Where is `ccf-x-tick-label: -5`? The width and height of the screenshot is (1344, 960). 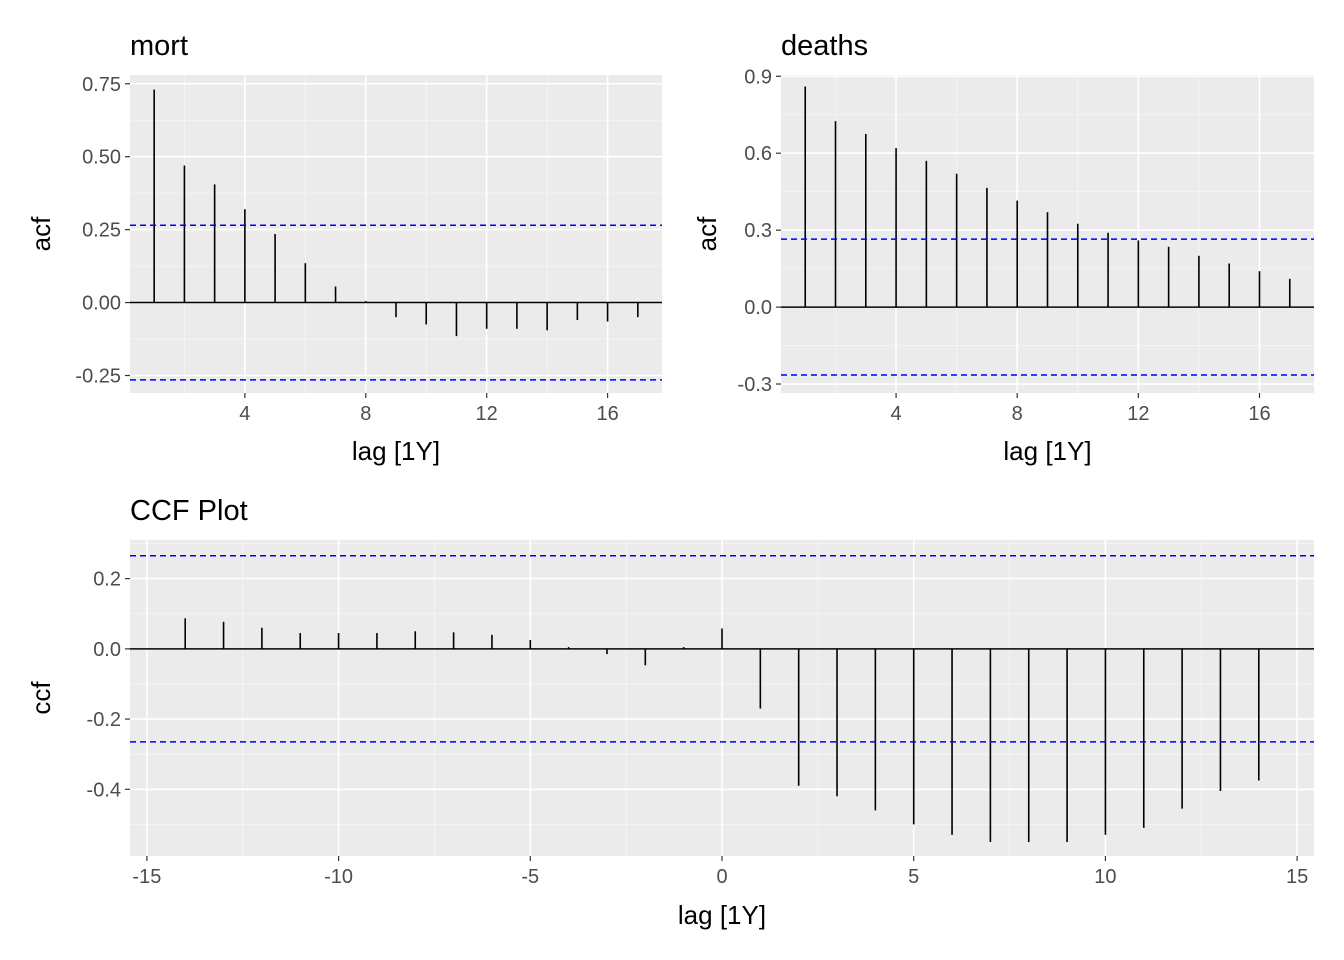
ccf-x-tick-label: -5 is located at coordinates (530, 877).